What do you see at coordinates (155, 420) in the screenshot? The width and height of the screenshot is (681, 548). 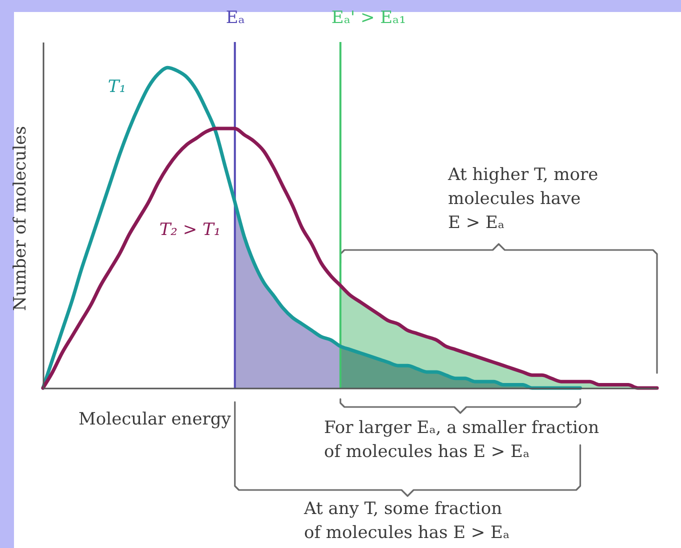 I see `x-axis-title: Molecular energy` at bounding box center [155, 420].